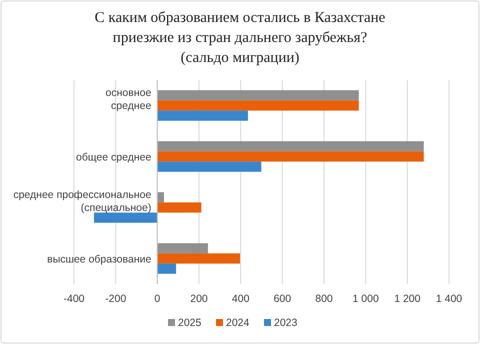  Describe the element at coordinates (365, 299) in the screenshot. I see `x-tick-label: 1 000` at that location.